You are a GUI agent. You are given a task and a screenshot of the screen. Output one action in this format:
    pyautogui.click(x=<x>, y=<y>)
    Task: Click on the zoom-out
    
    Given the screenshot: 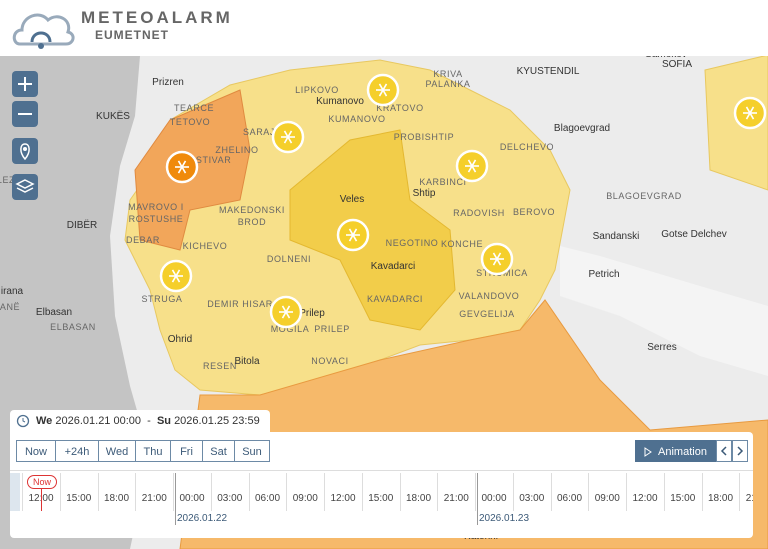 What is the action you would take?
    pyautogui.click(x=25, y=114)
    